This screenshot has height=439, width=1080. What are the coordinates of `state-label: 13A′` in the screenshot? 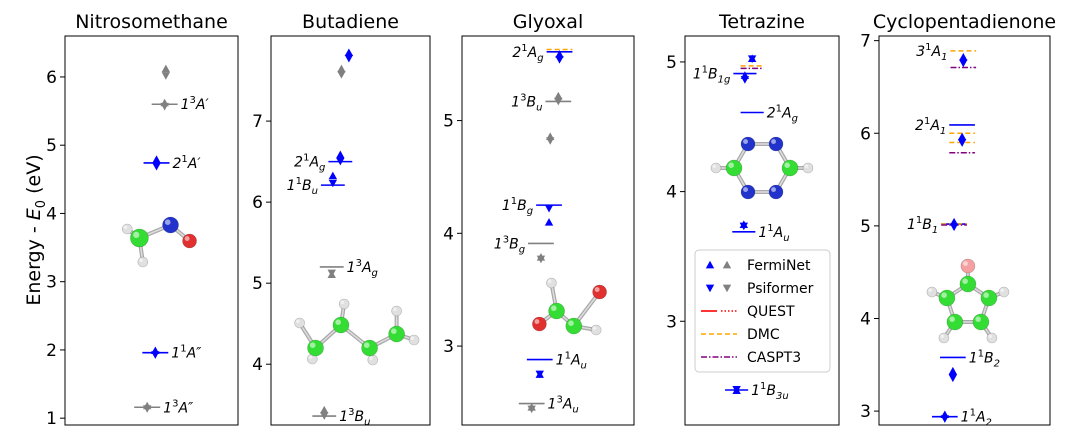 It's located at (195, 104).